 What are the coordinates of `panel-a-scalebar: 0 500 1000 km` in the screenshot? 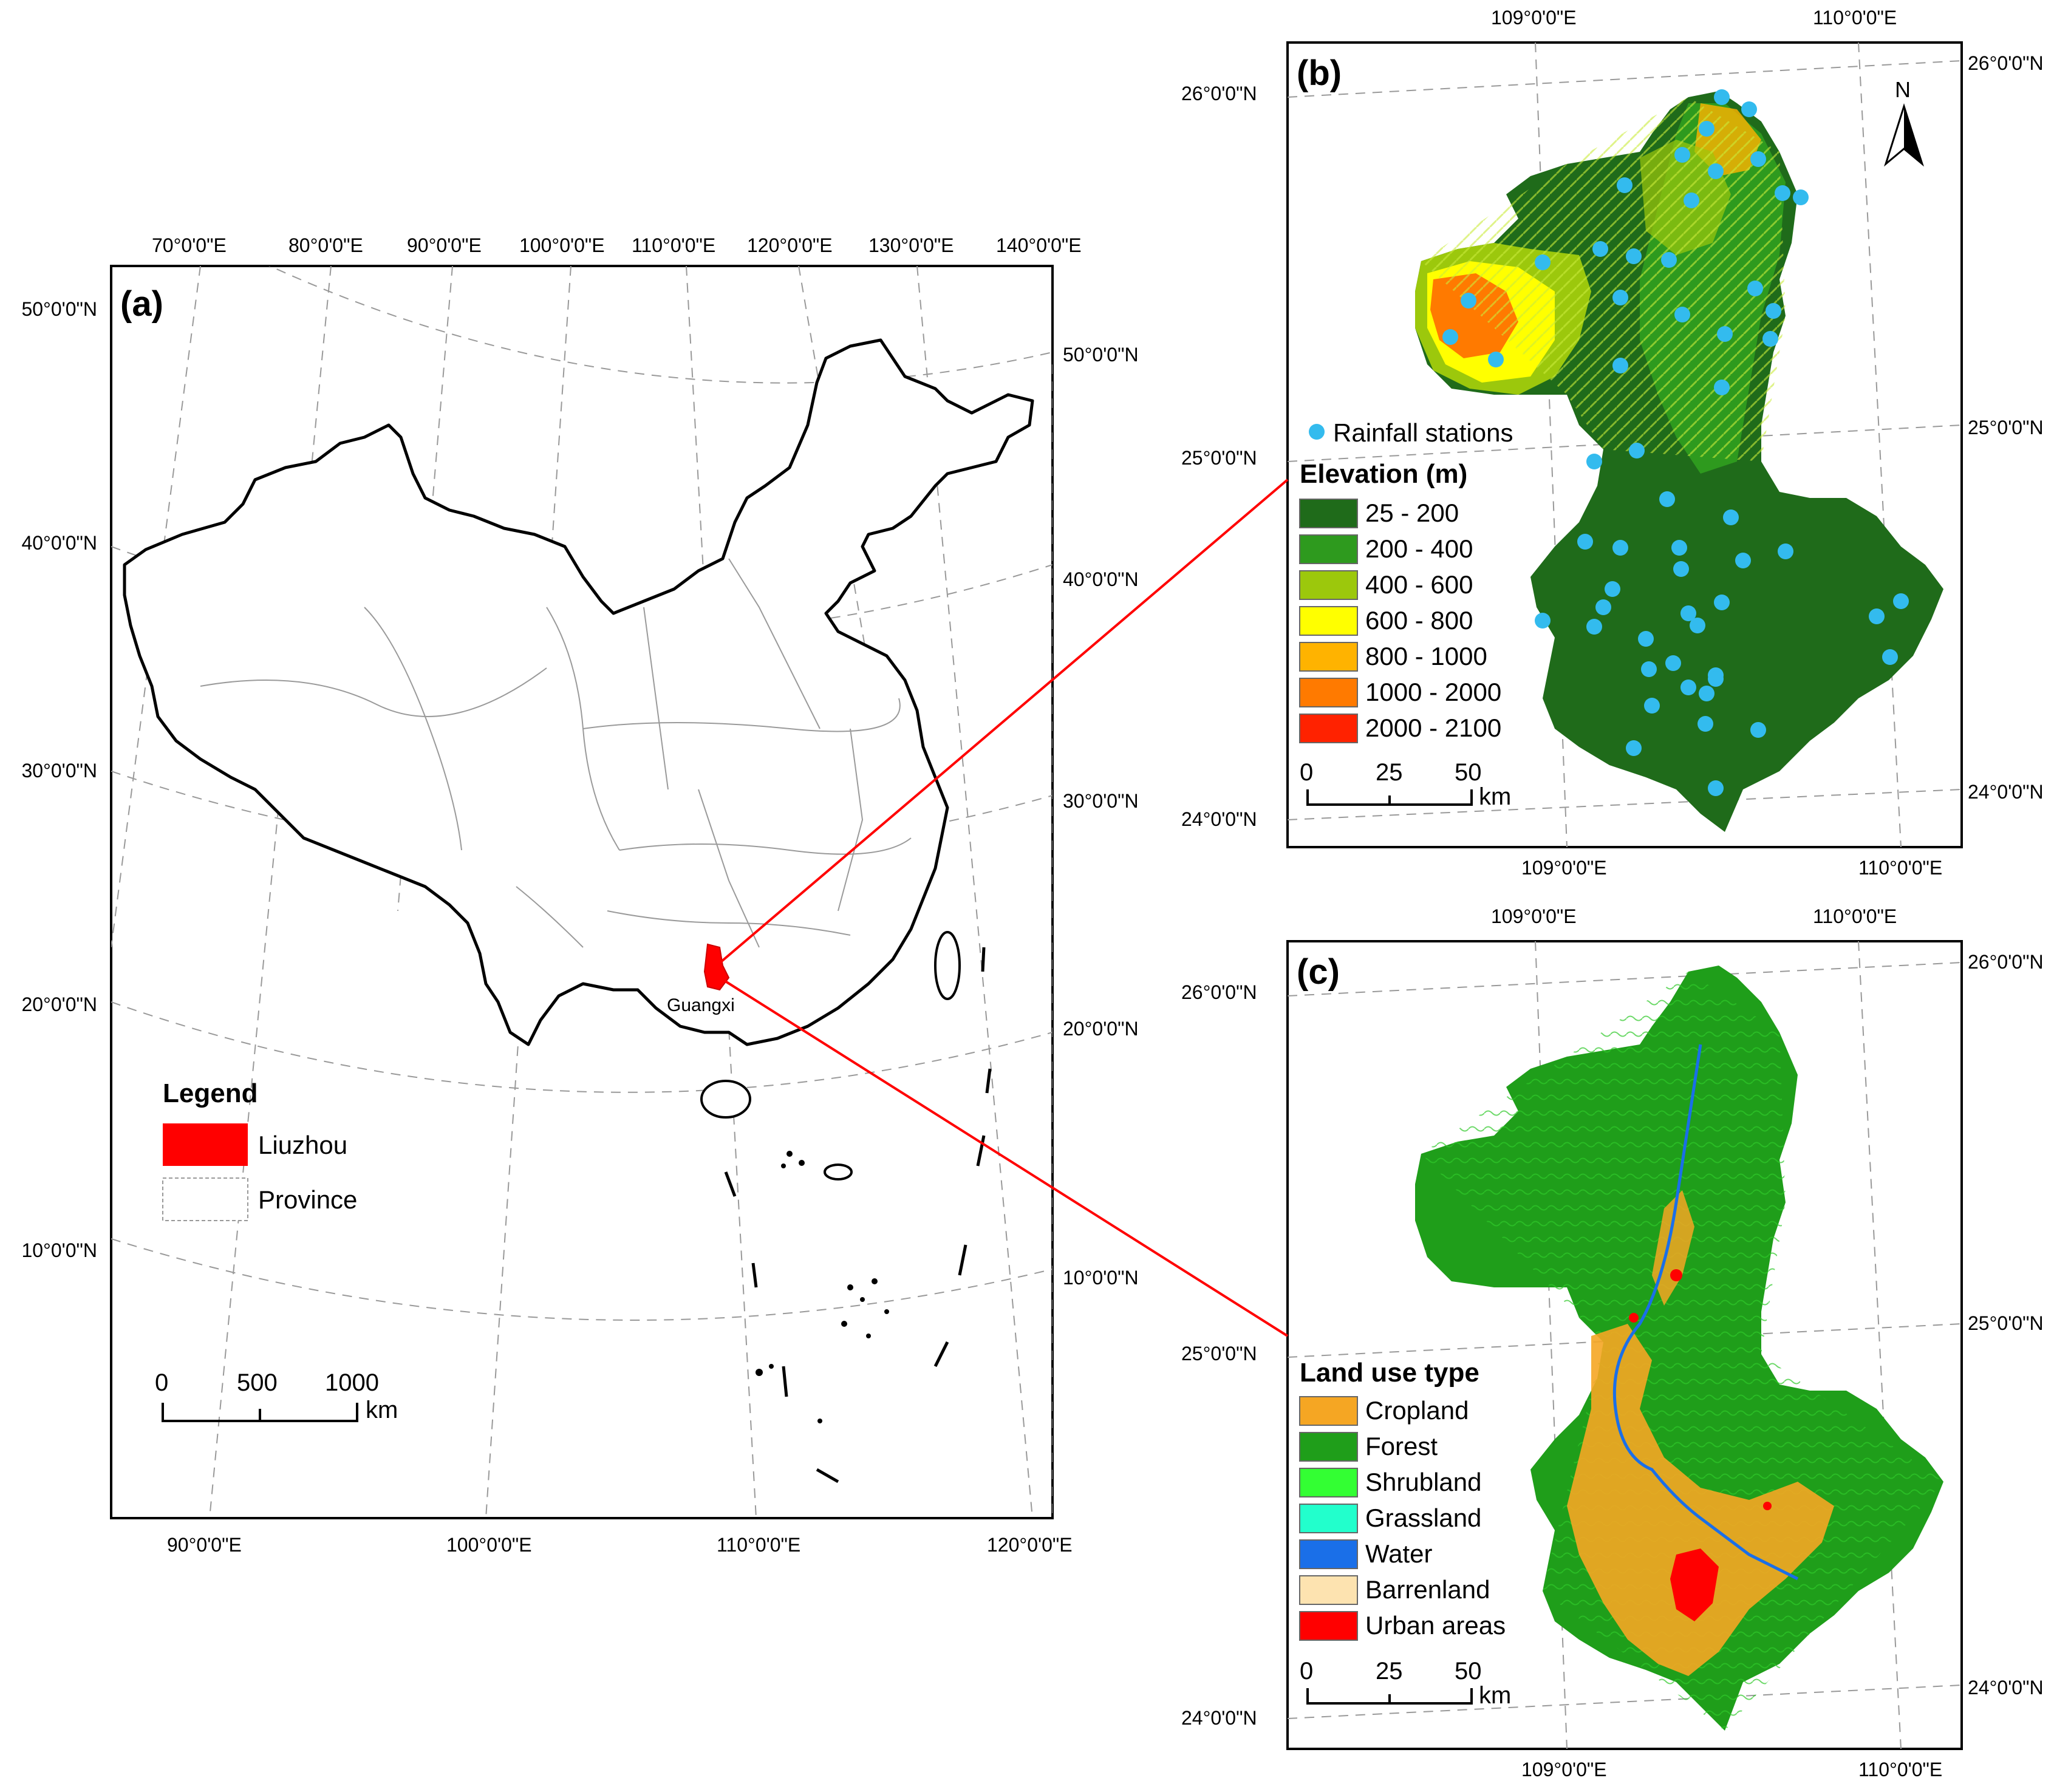 It's located at (276, 1396).